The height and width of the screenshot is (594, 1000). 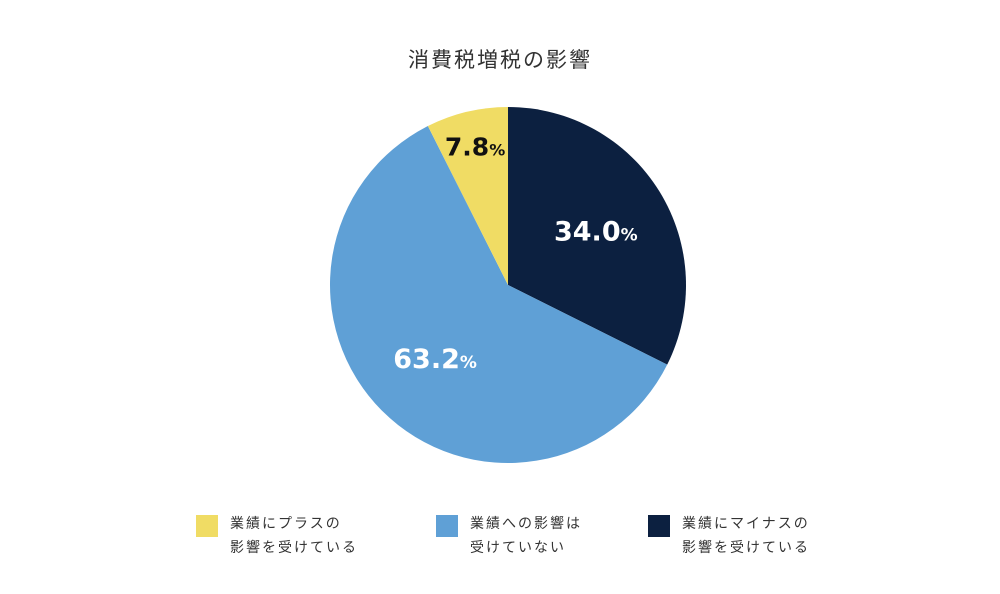 I want to click on legend-item-0: 業績にマイナスの 影響を受けている, so click(x=729, y=536).